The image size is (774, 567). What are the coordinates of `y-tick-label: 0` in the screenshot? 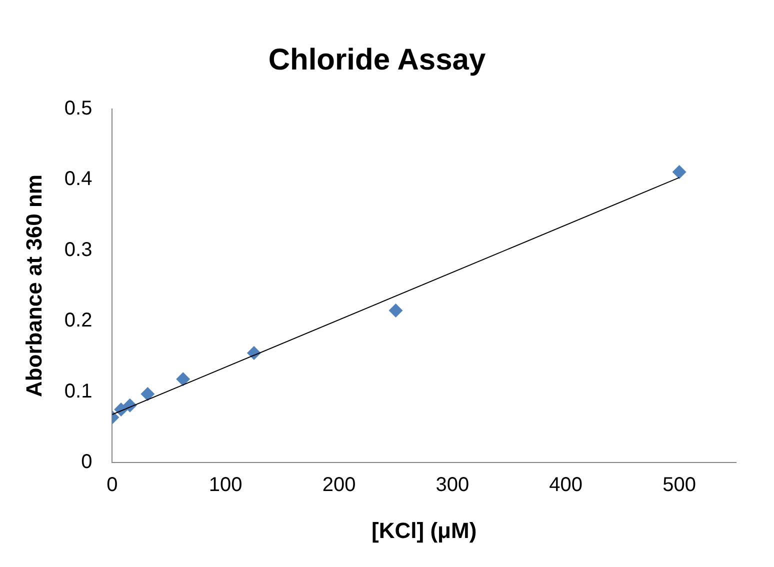 It's located at (86, 462).